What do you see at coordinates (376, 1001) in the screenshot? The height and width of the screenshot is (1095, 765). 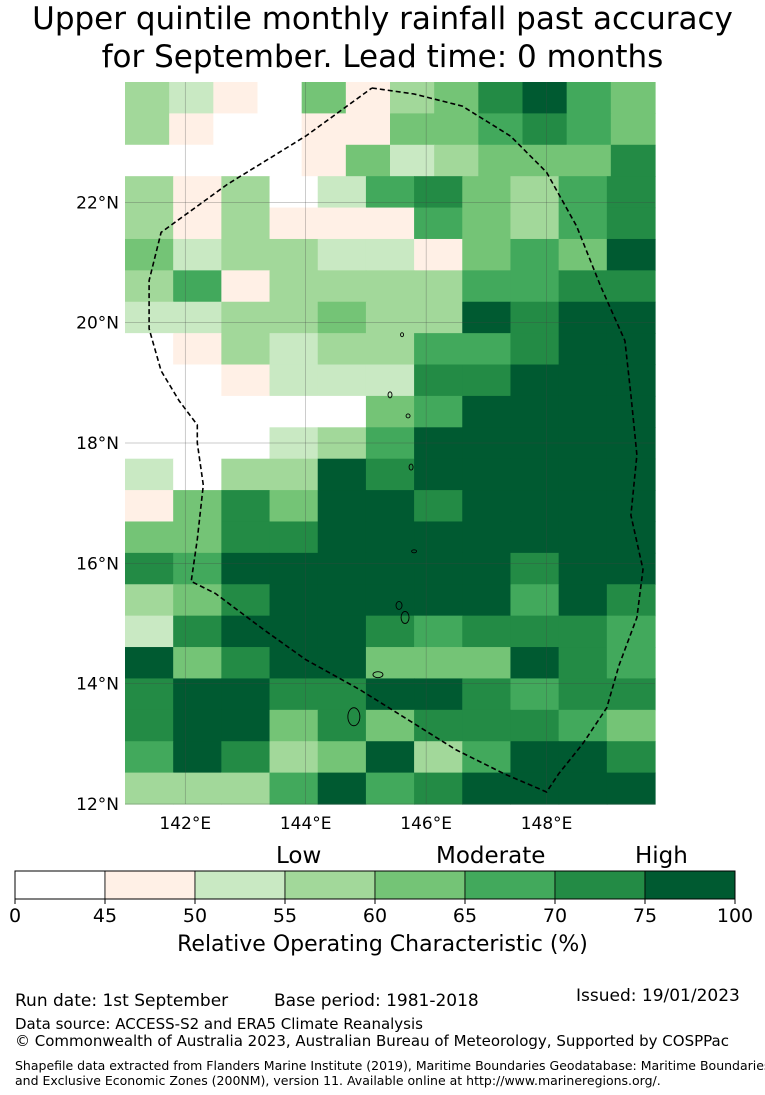 I see `base-period: Base period: 1981-2018` at bounding box center [376, 1001].